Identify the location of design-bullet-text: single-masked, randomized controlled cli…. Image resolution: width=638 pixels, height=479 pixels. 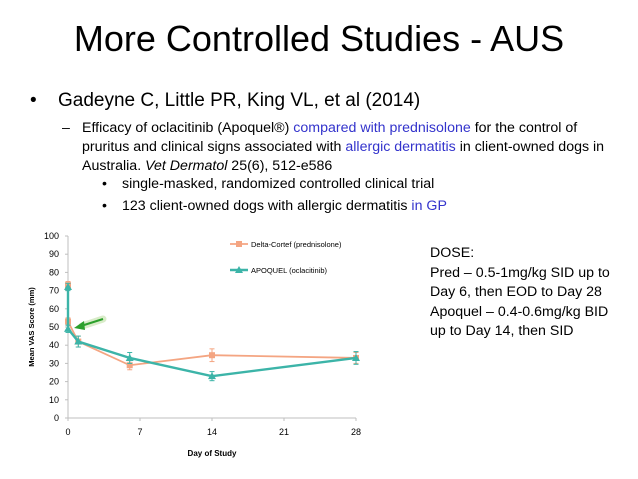
(278, 184).